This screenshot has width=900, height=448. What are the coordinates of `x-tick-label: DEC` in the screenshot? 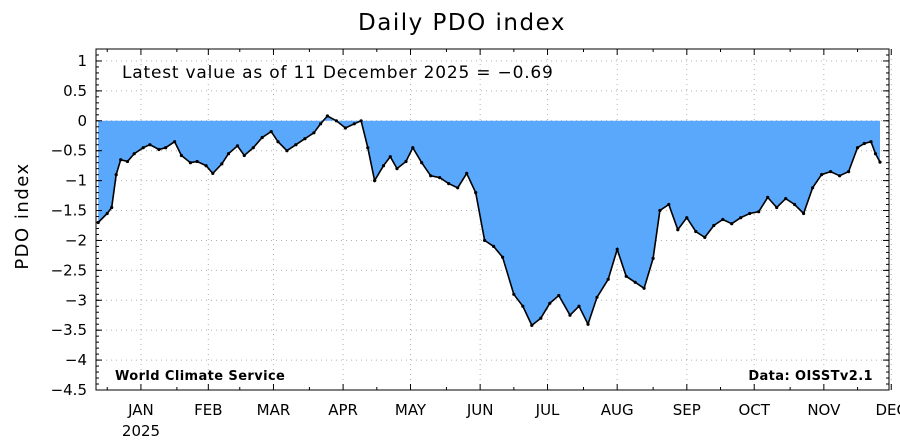 It's located at (887, 410).